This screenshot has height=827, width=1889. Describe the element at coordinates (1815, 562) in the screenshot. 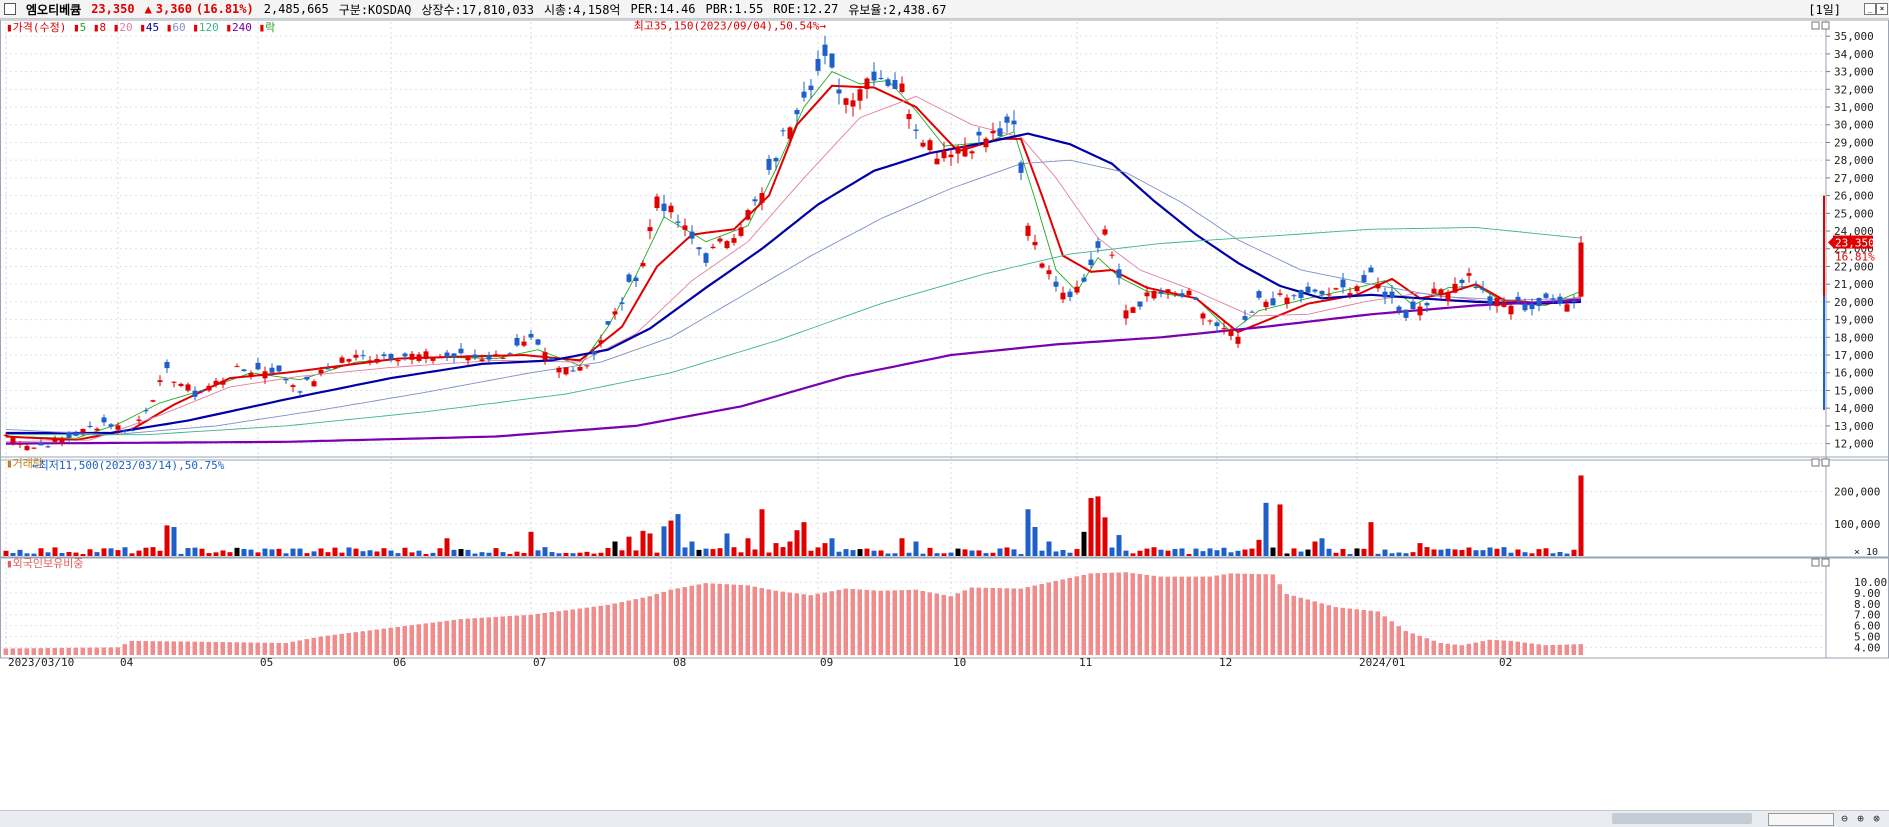

I see `panel-maximize-icon` at that location.